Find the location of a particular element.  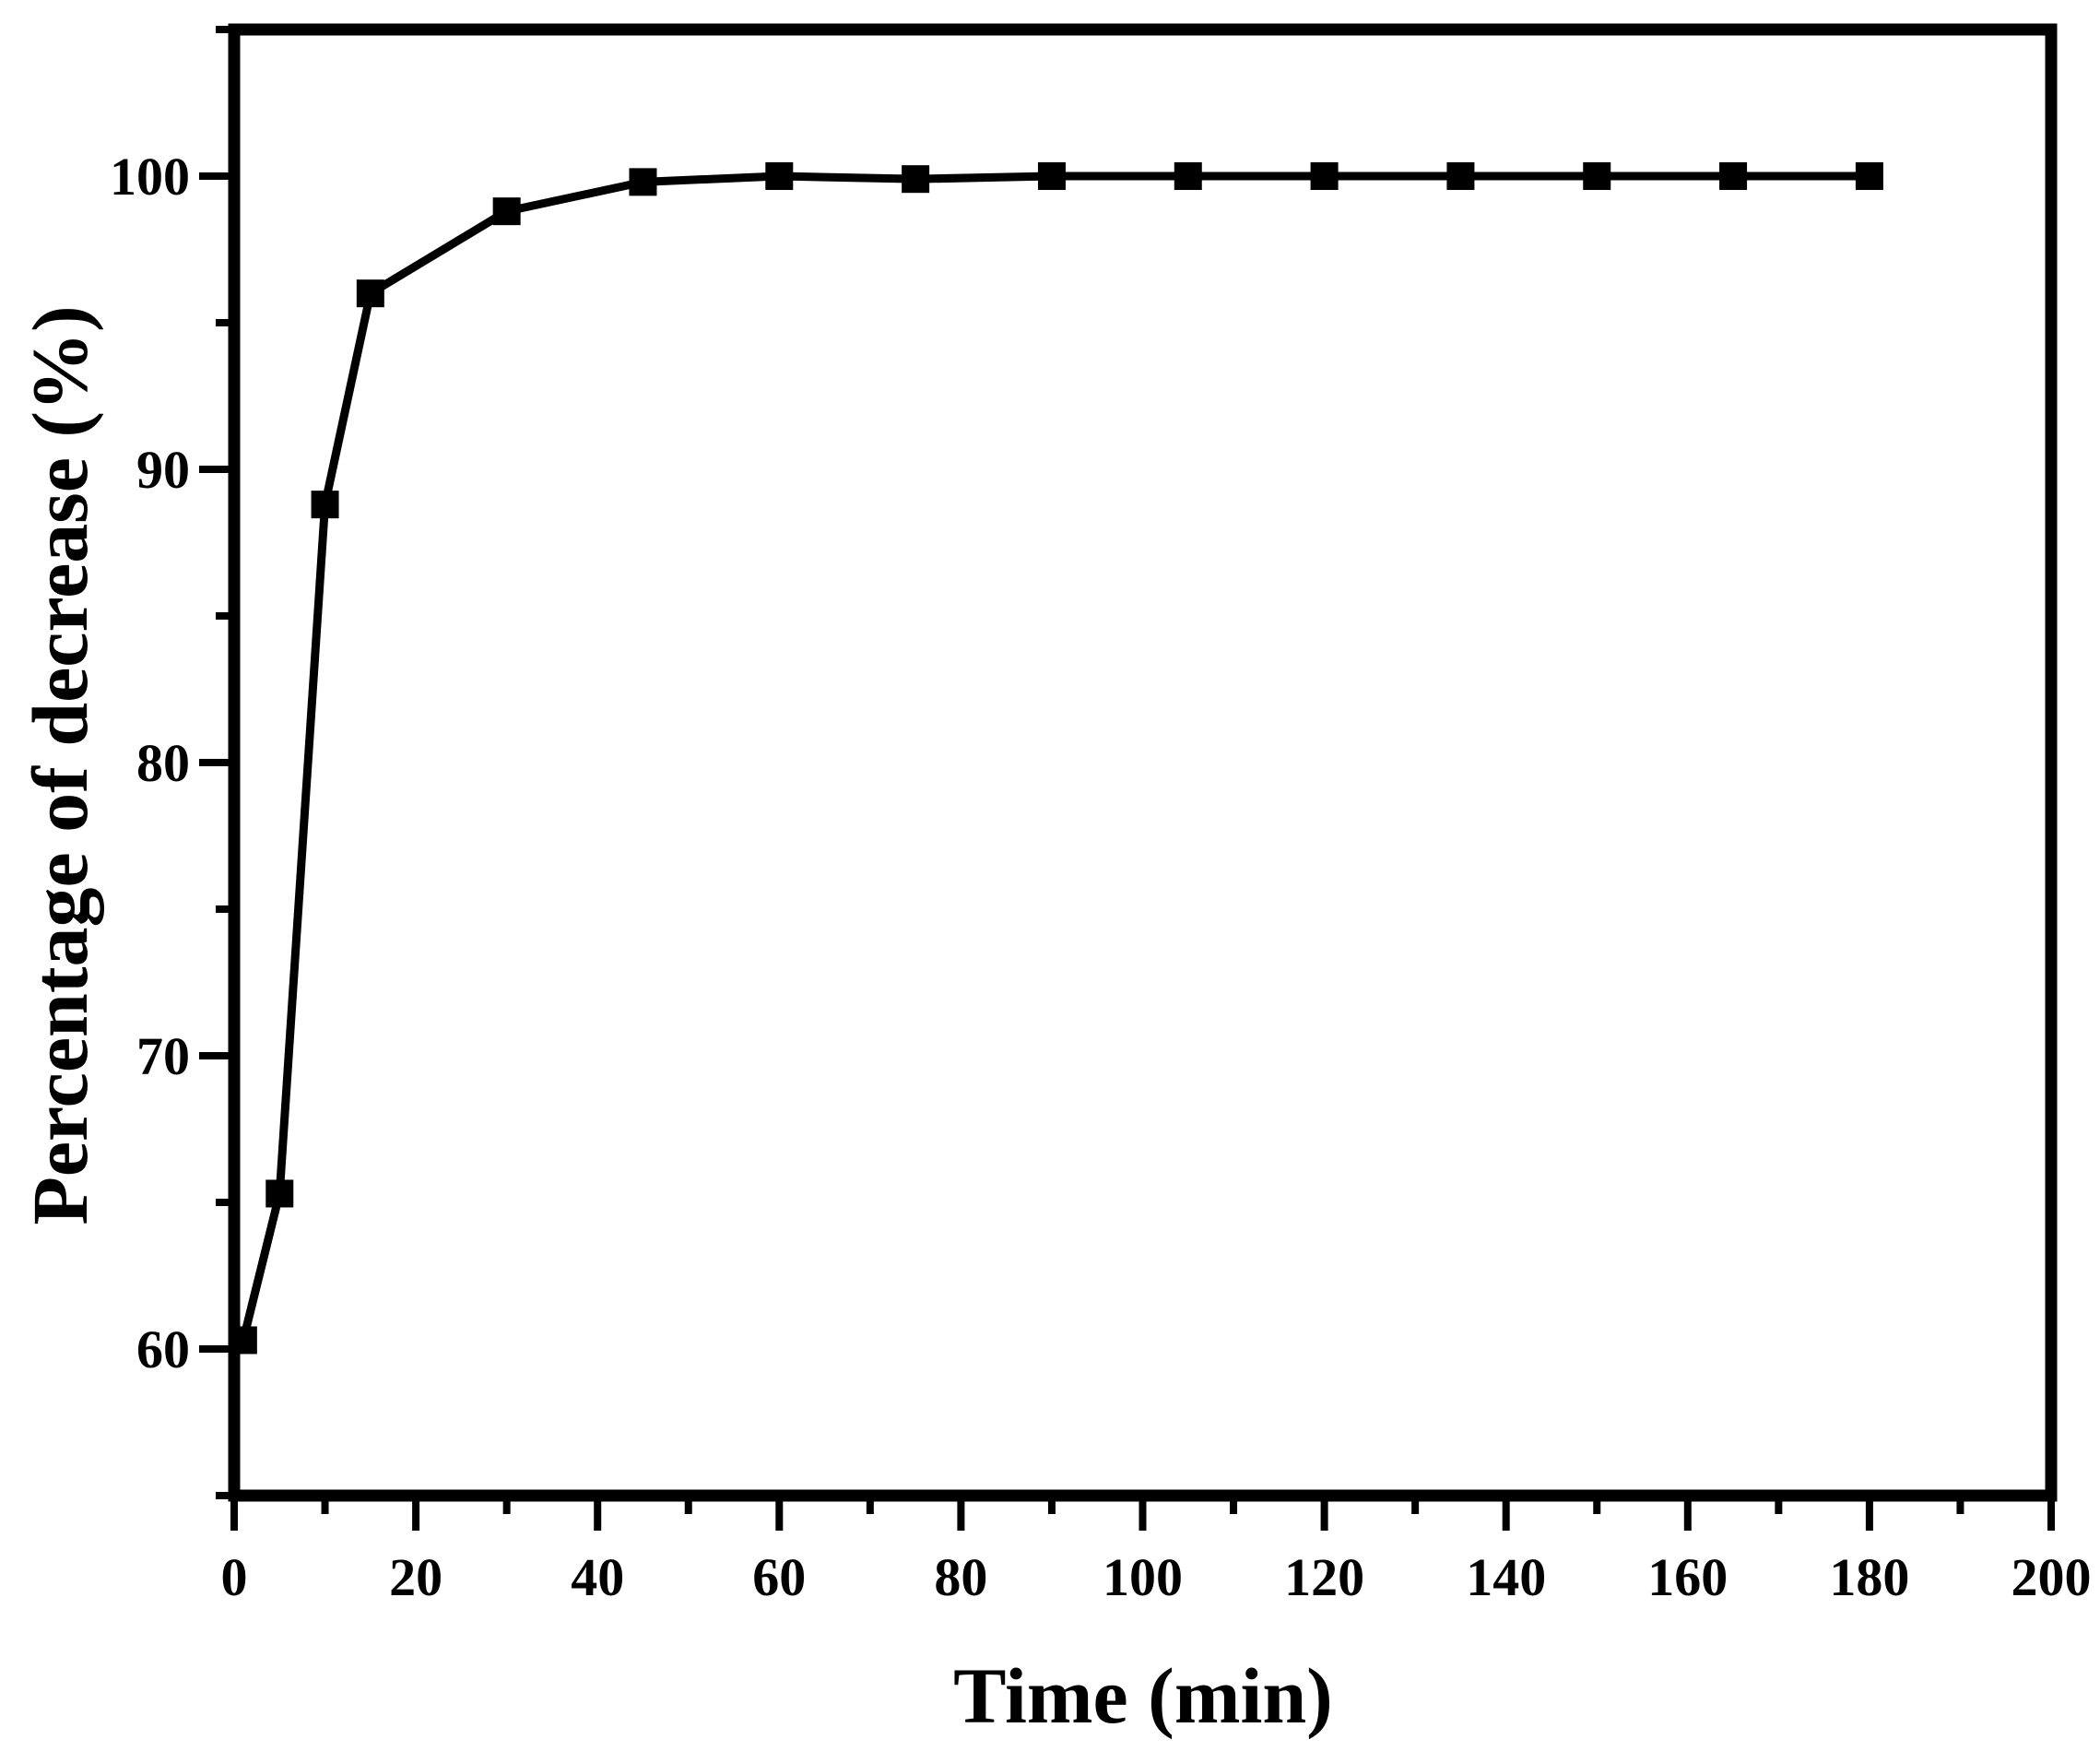

y-tick-label: 90 is located at coordinates (163, 470).